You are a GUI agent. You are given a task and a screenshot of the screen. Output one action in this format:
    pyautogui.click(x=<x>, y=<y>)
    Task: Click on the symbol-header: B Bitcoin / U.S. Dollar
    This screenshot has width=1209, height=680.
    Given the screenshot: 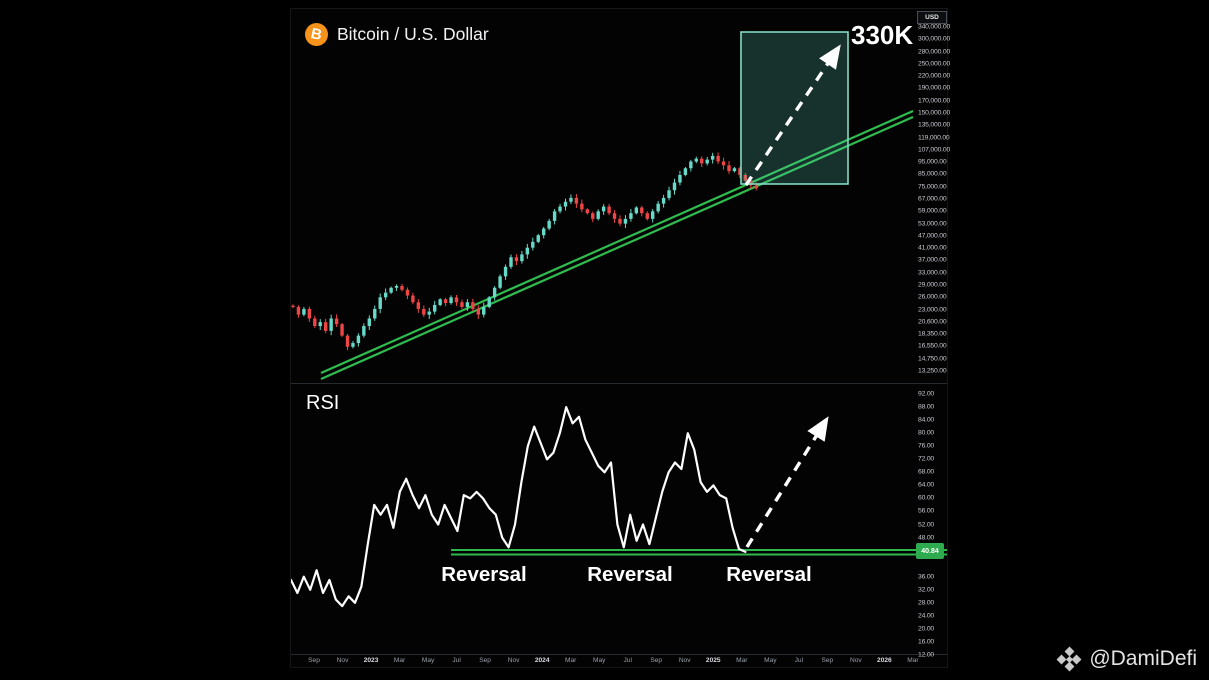 What is the action you would take?
    pyautogui.click(x=397, y=34)
    